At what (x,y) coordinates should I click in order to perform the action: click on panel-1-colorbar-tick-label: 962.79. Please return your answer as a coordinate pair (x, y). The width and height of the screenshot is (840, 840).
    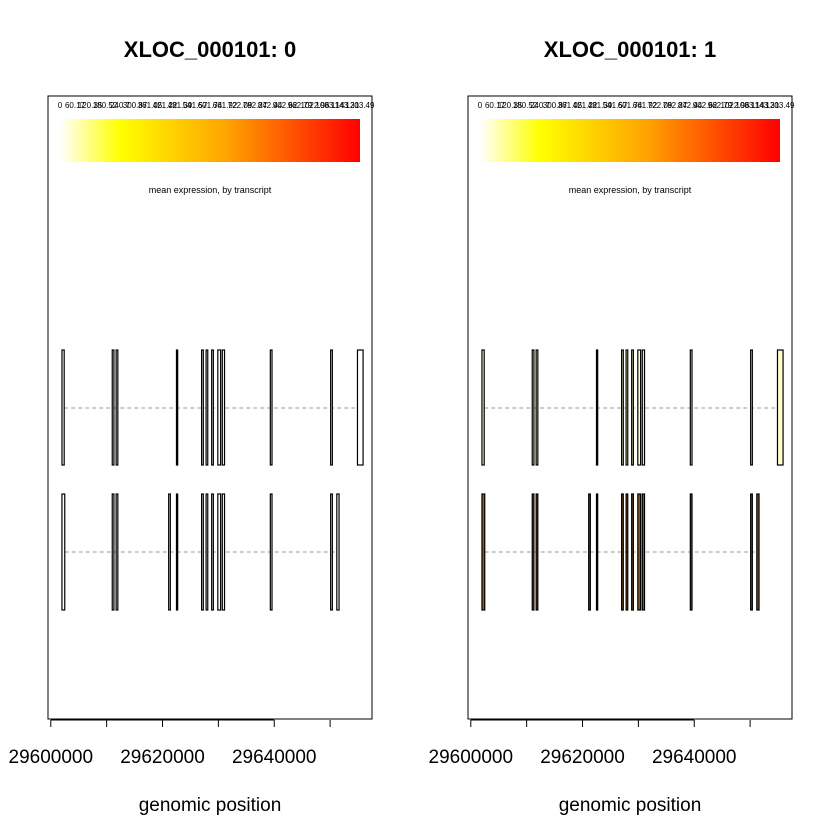
    Looking at the image, I should click on (720, 105).